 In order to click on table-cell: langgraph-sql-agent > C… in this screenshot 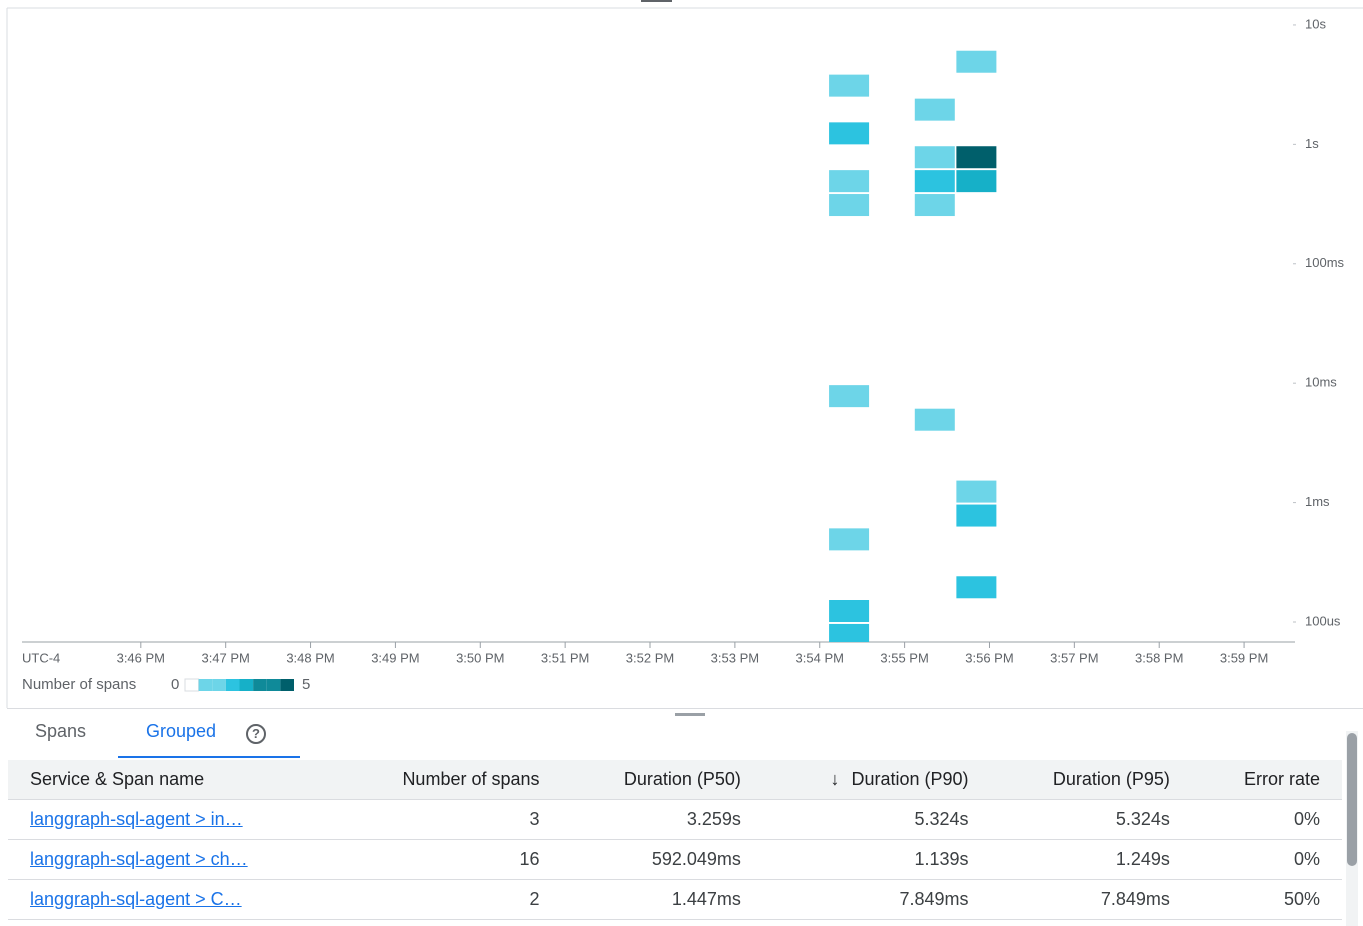, I will do `click(172, 899)`.